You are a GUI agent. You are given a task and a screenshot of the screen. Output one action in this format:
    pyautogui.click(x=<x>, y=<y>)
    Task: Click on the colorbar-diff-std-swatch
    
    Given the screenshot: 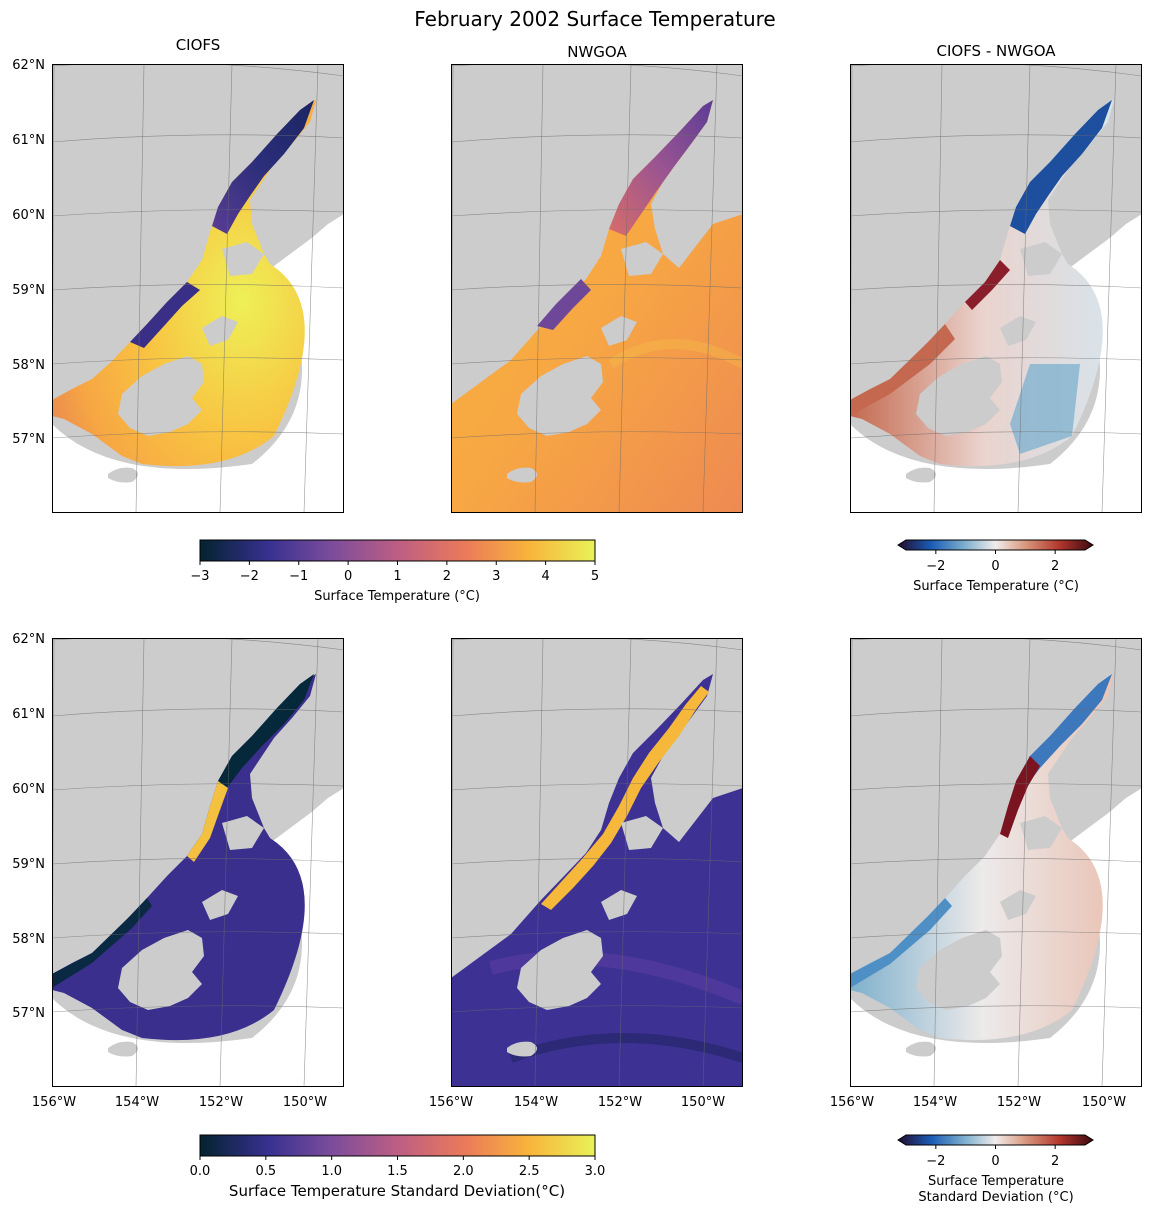 What is the action you would take?
    pyautogui.click(x=995, y=1140)
    